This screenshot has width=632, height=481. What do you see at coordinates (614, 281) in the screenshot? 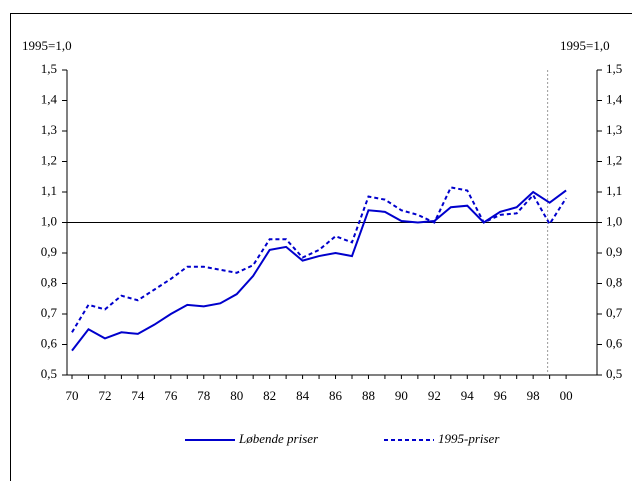
I see `y2-tick-label: 0,8` at bounding box center [614, 281].